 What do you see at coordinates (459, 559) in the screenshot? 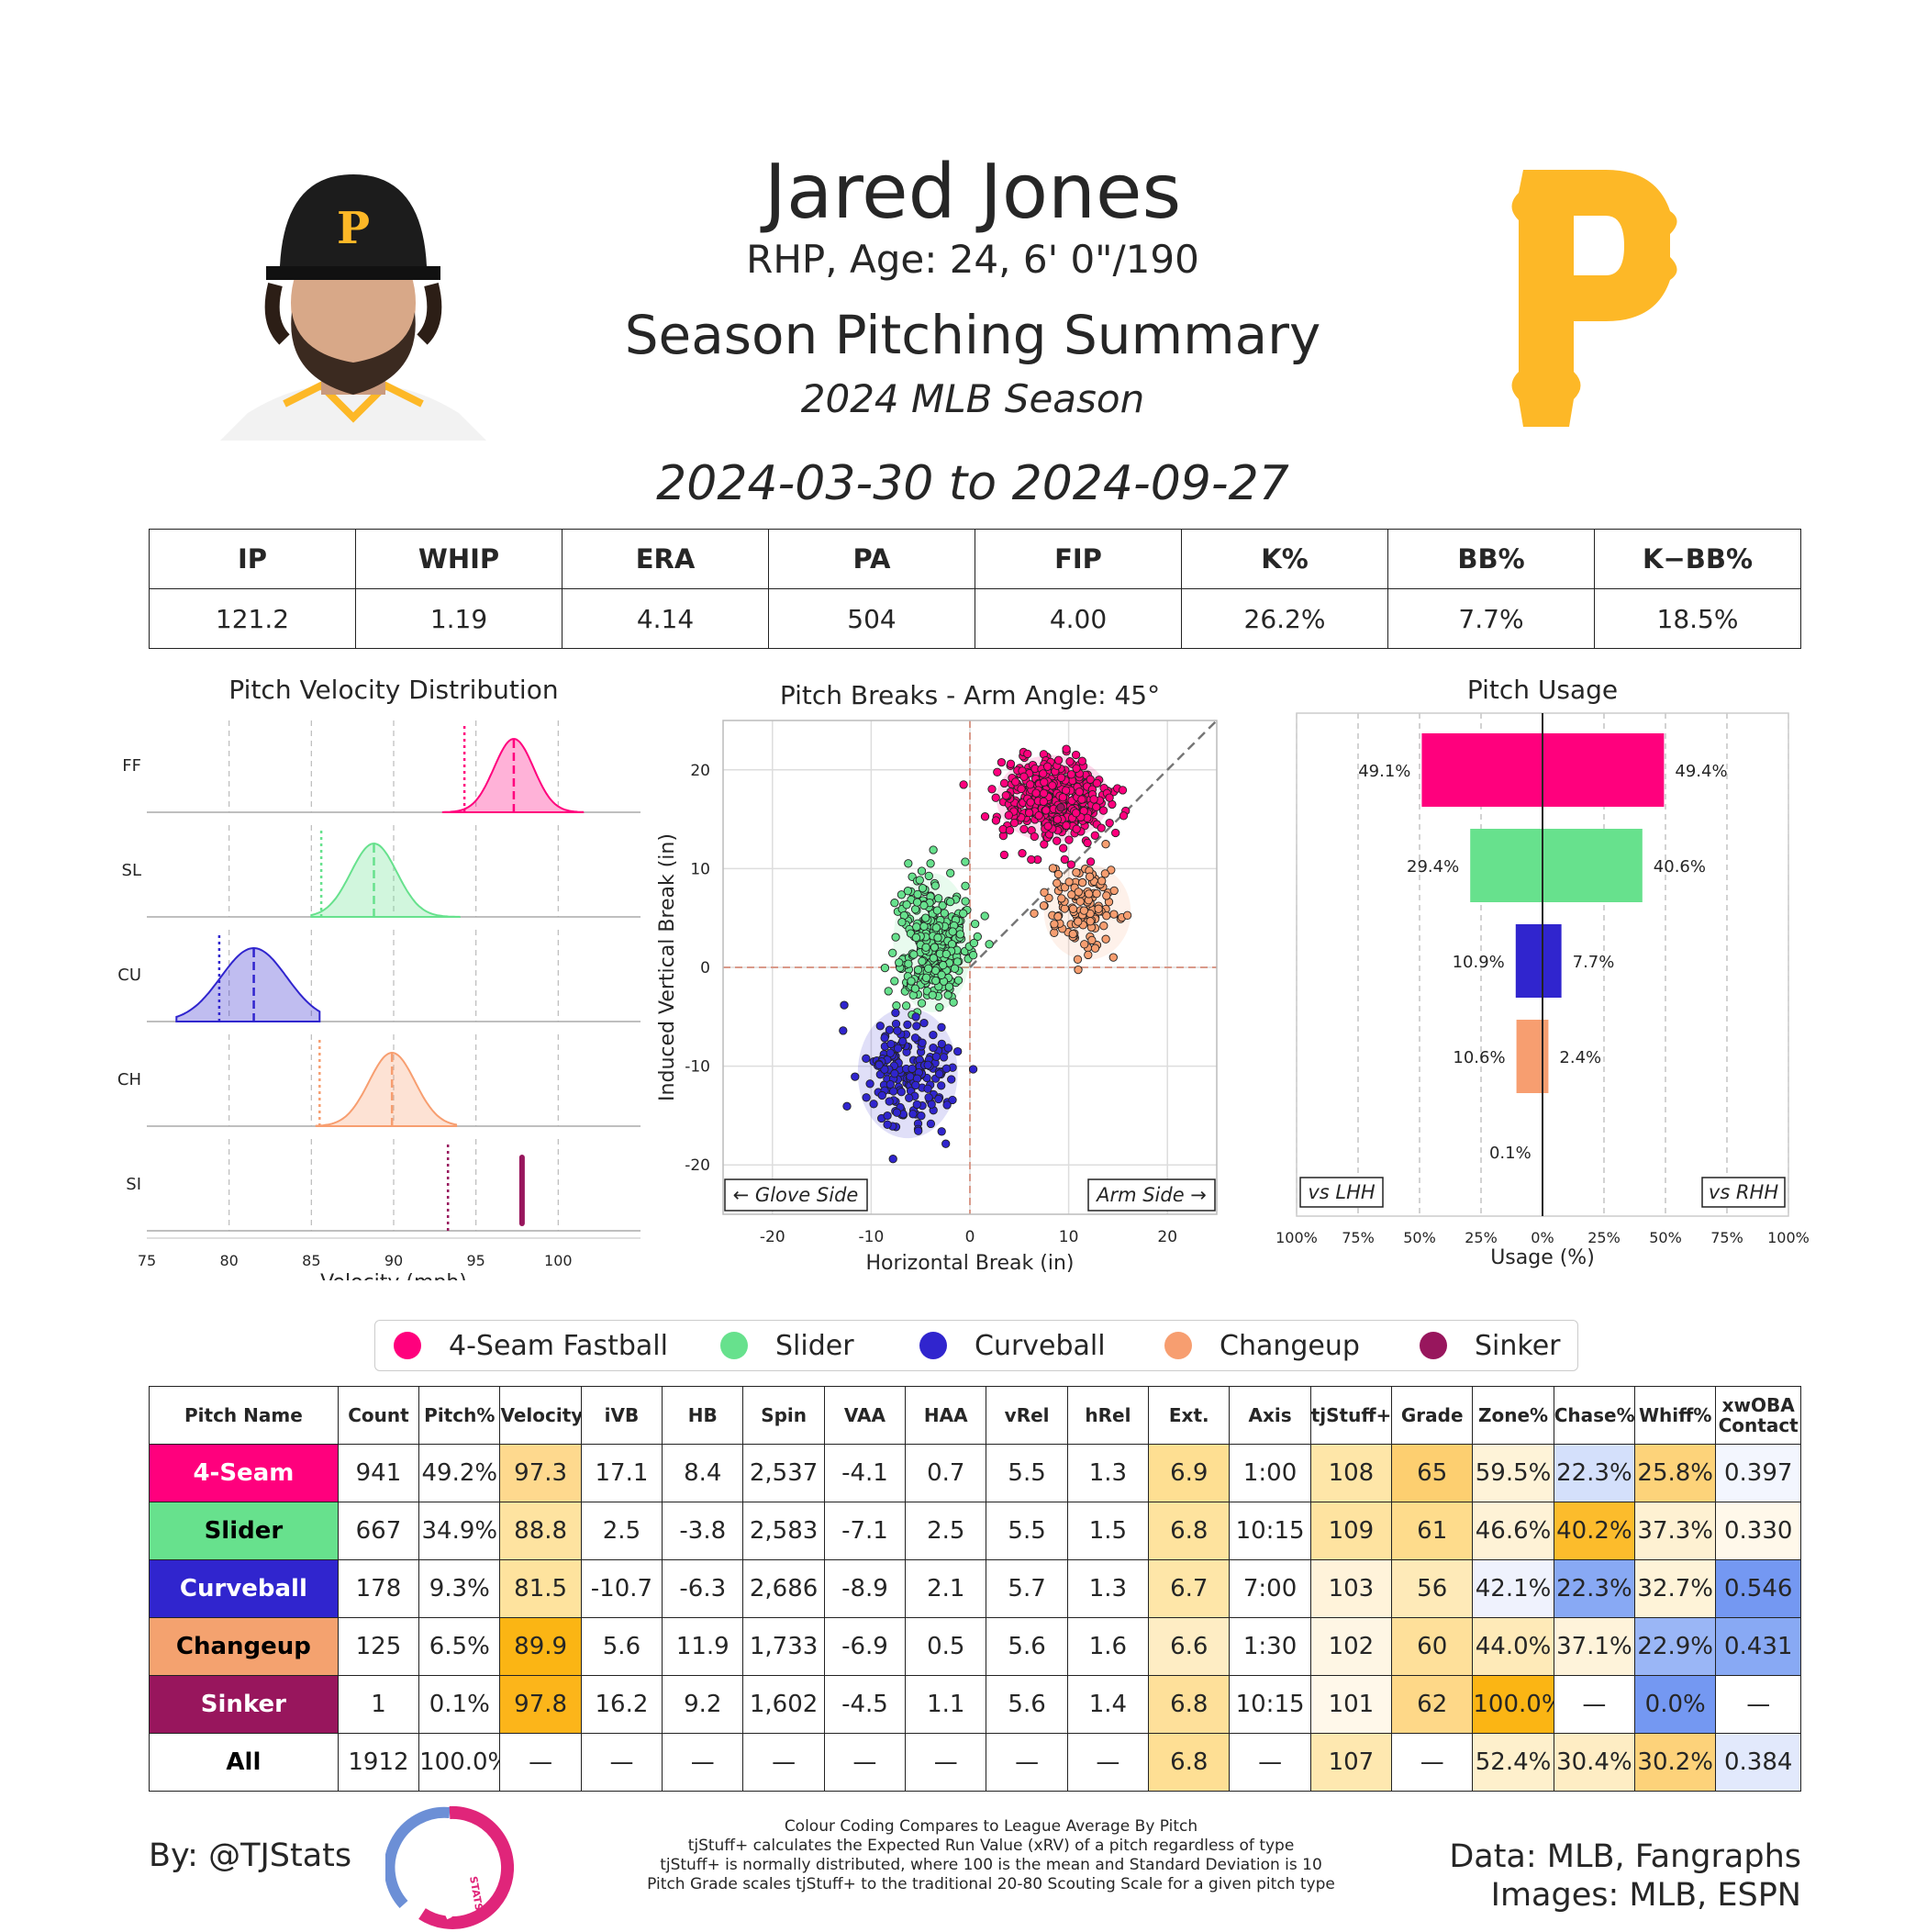
I see `stat-header-whip: WHIP` at bounding box center [459, 559].